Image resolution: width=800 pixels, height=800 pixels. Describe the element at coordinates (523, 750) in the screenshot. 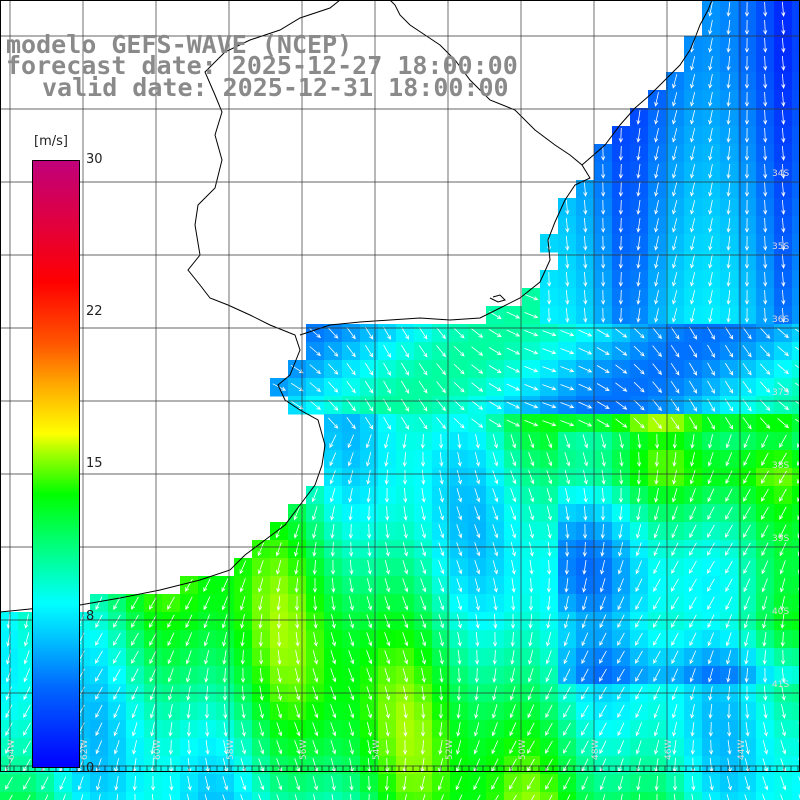

I see `lon-label: 50W` at that location.